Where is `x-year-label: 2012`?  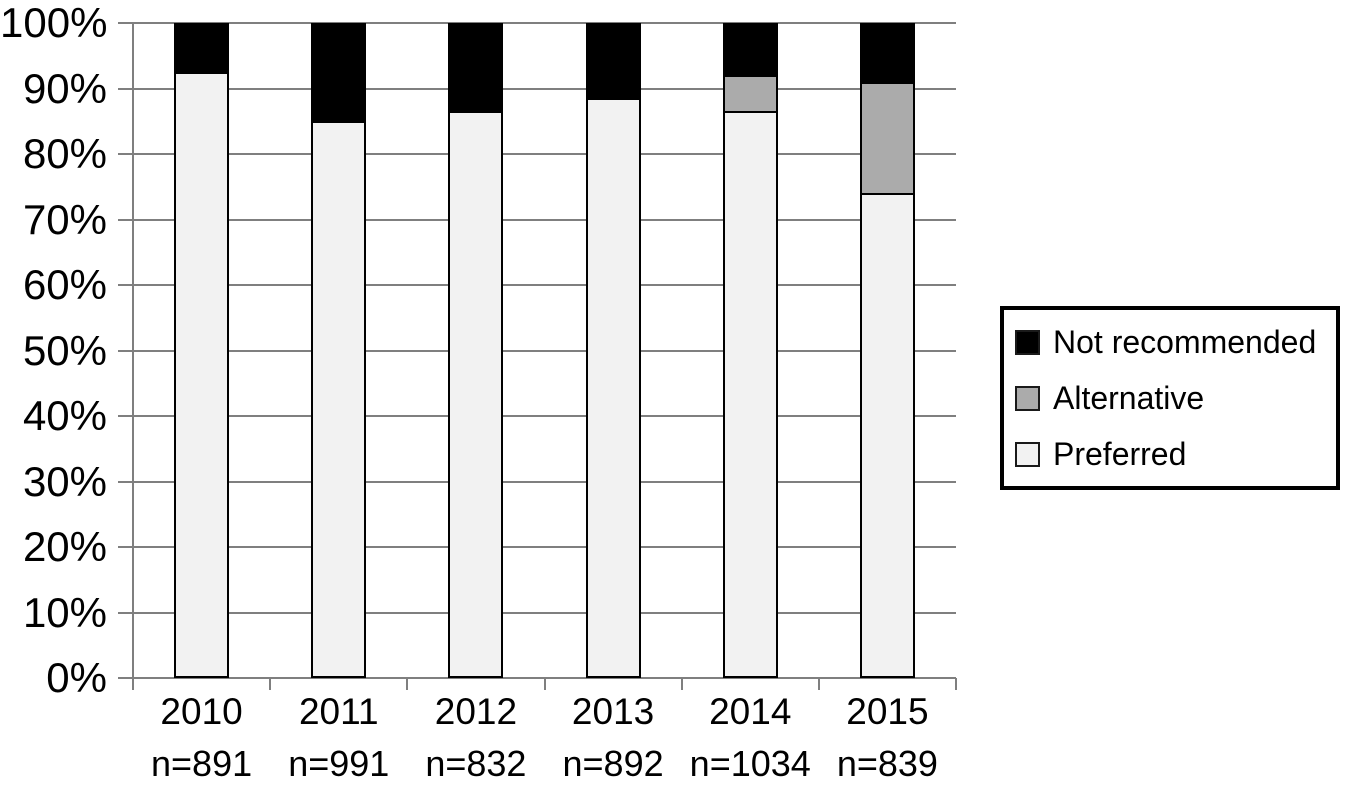 x-year-label: 2012 is located at coordinates (476, 711).